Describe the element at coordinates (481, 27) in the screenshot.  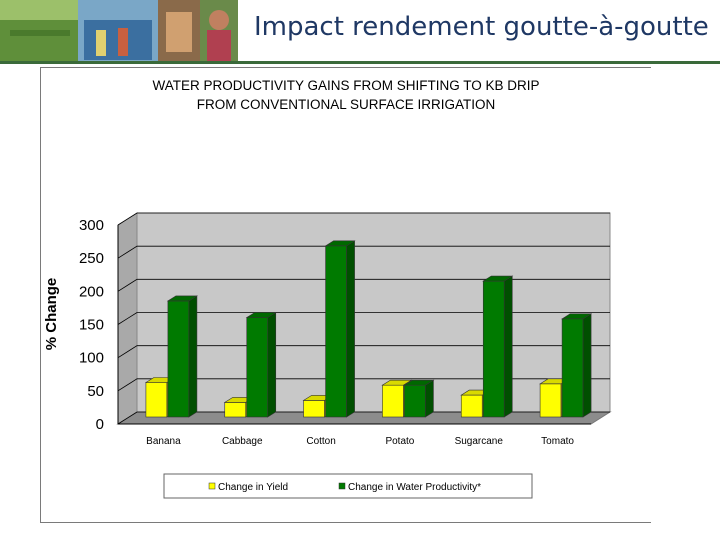
I see `slide-title: Impact rendement goutte-à-goutte` at that location.